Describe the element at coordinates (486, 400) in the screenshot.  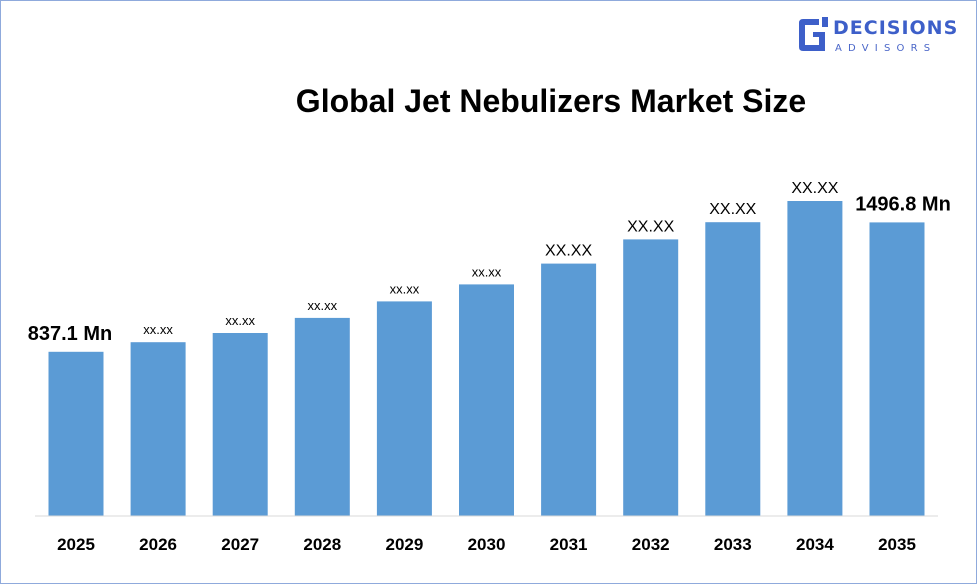
I see `bar-2030` at that location.